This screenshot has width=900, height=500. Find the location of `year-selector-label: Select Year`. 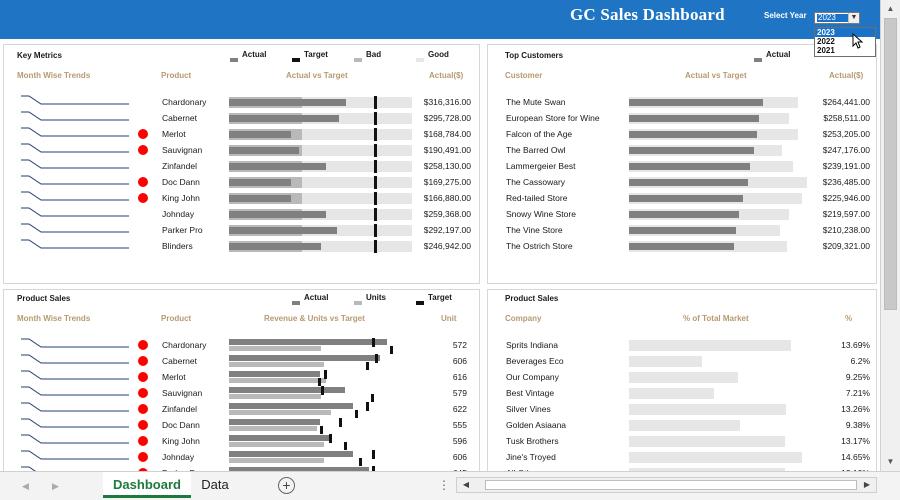

year-selector-label: Select Year is located at coordinates (785, 15).